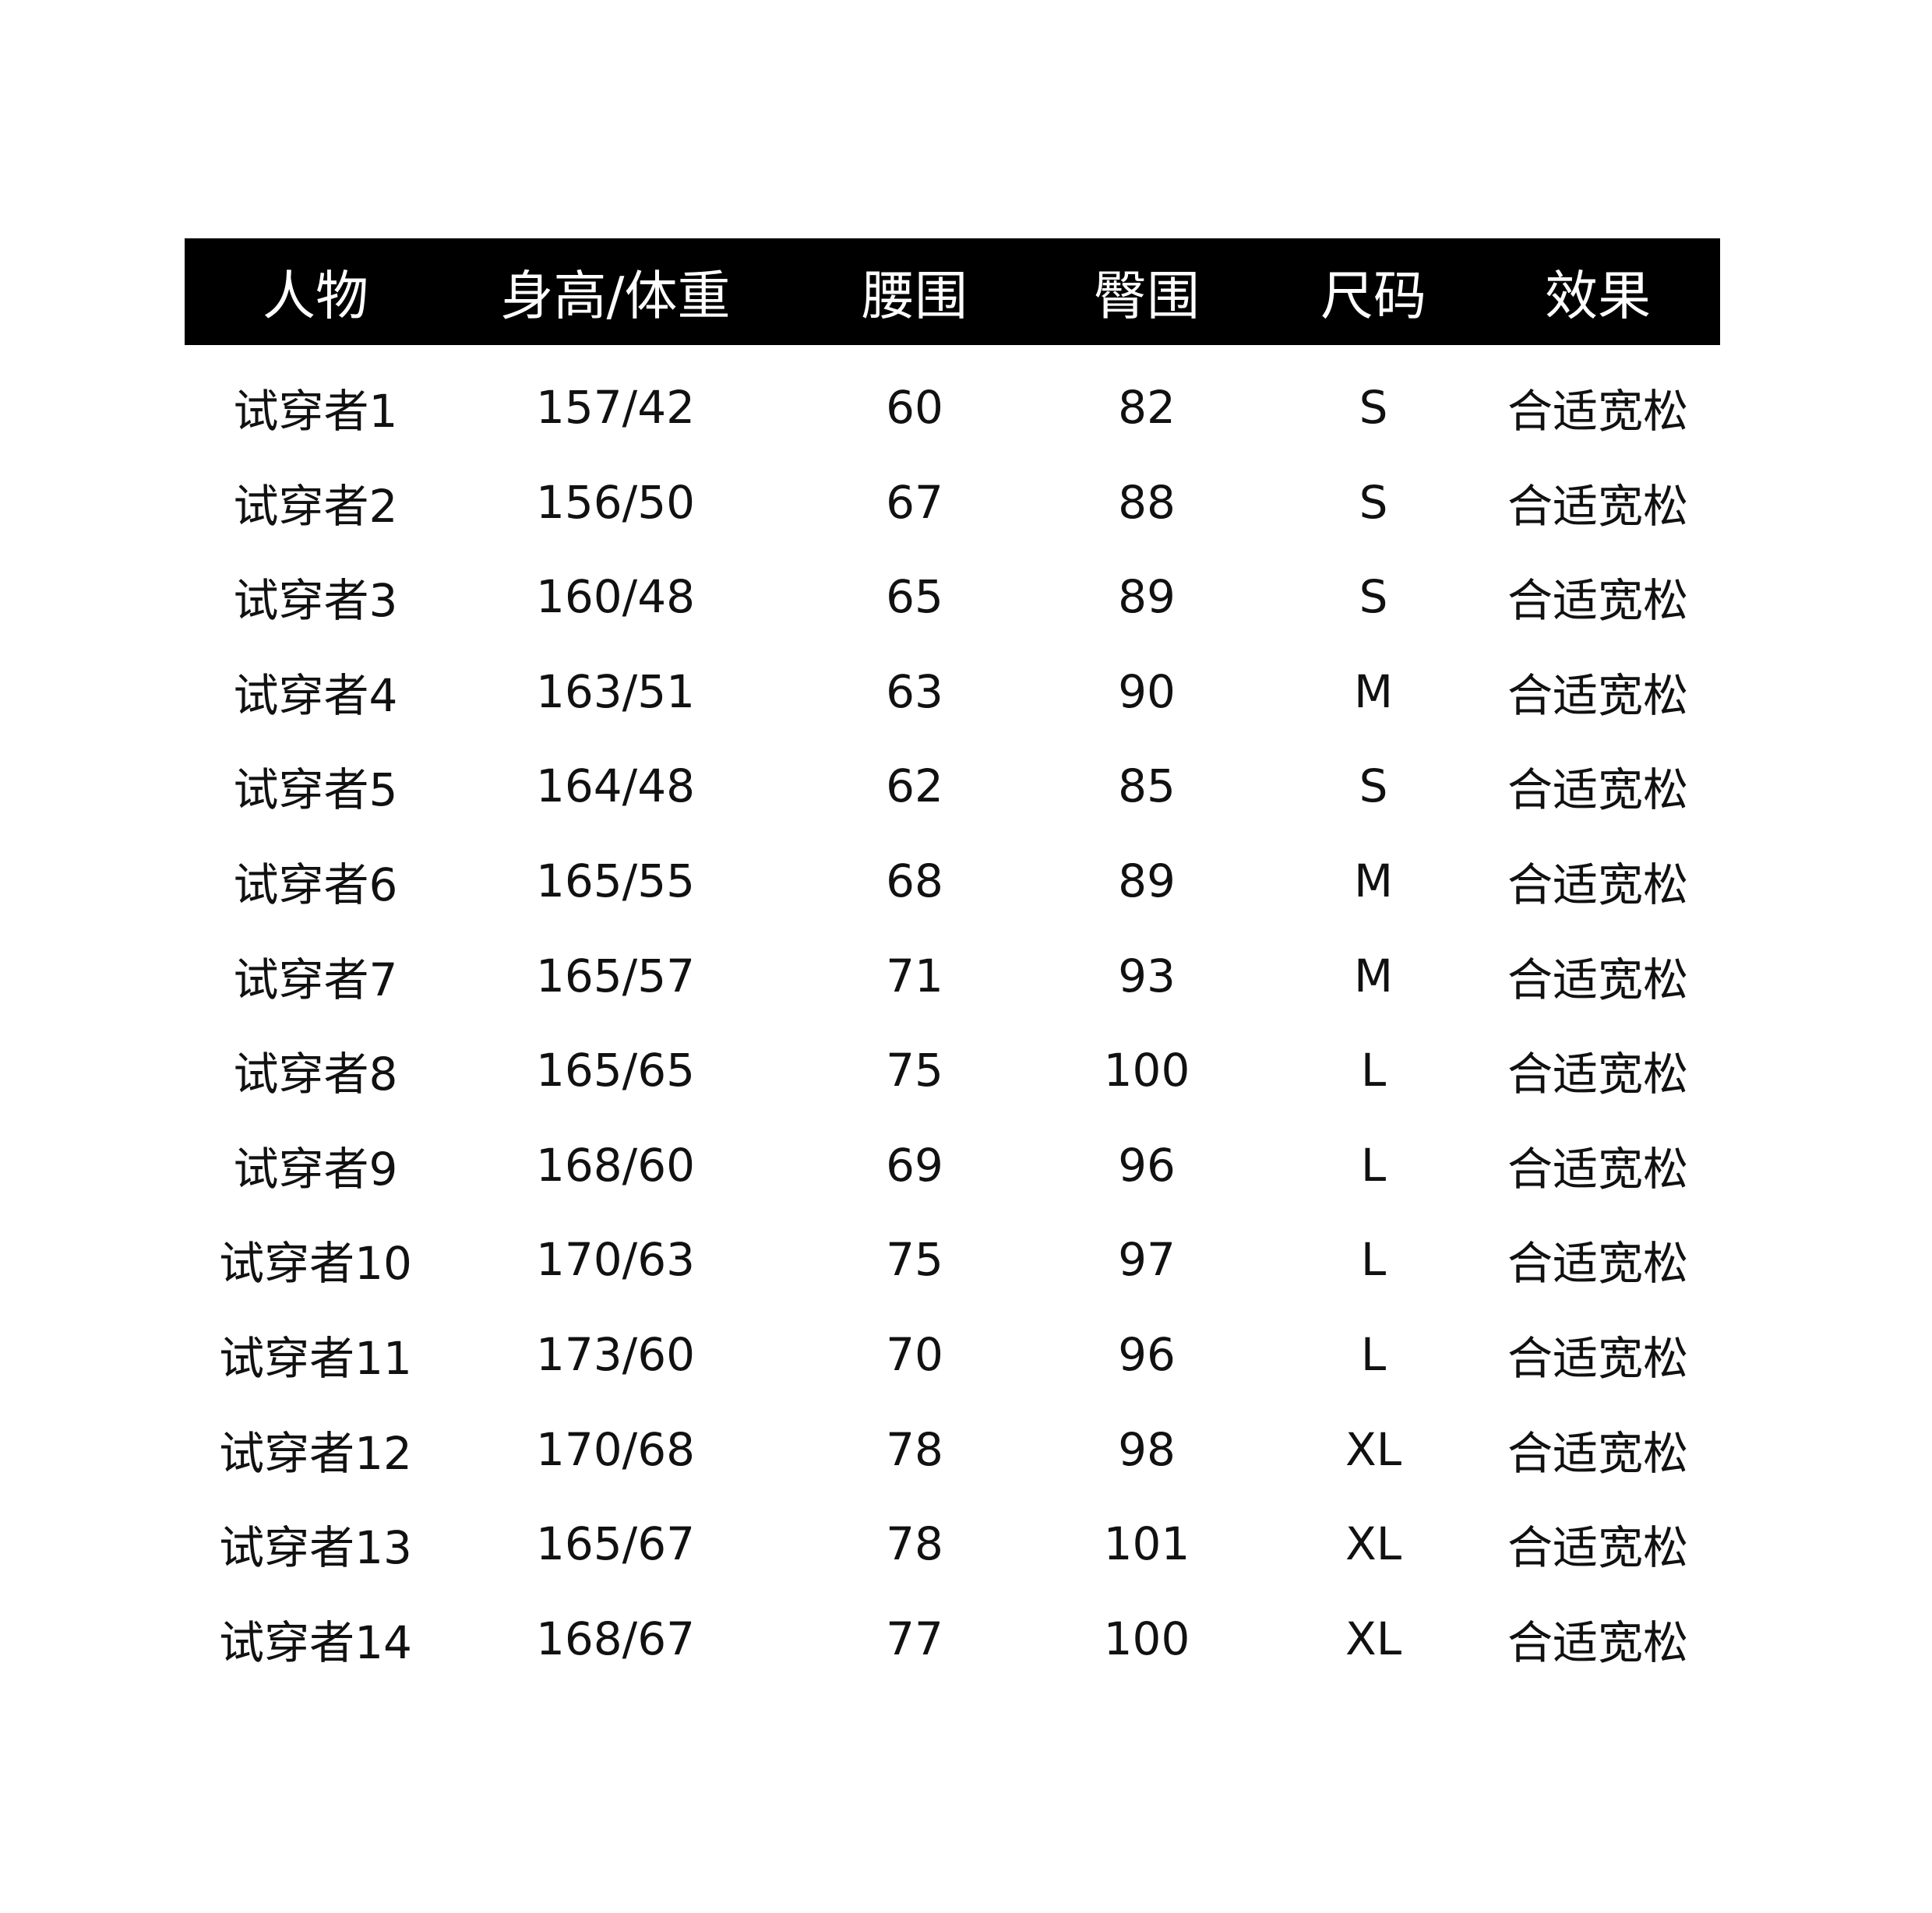 Image resolution: width=1932 pixels, height=1913 pixels. What do you see at coordinates (315, 1358) in the screenshot?
I see `cell-person: 试穿者11` at bounding box center [315, 1358].